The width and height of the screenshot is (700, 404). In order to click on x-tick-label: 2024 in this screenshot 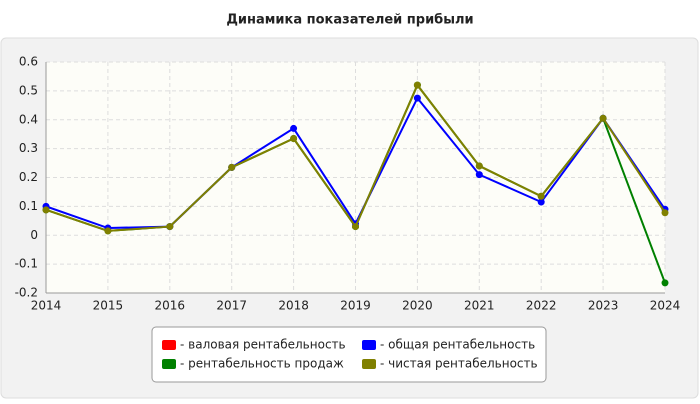, I will do `click(665, 306)`.